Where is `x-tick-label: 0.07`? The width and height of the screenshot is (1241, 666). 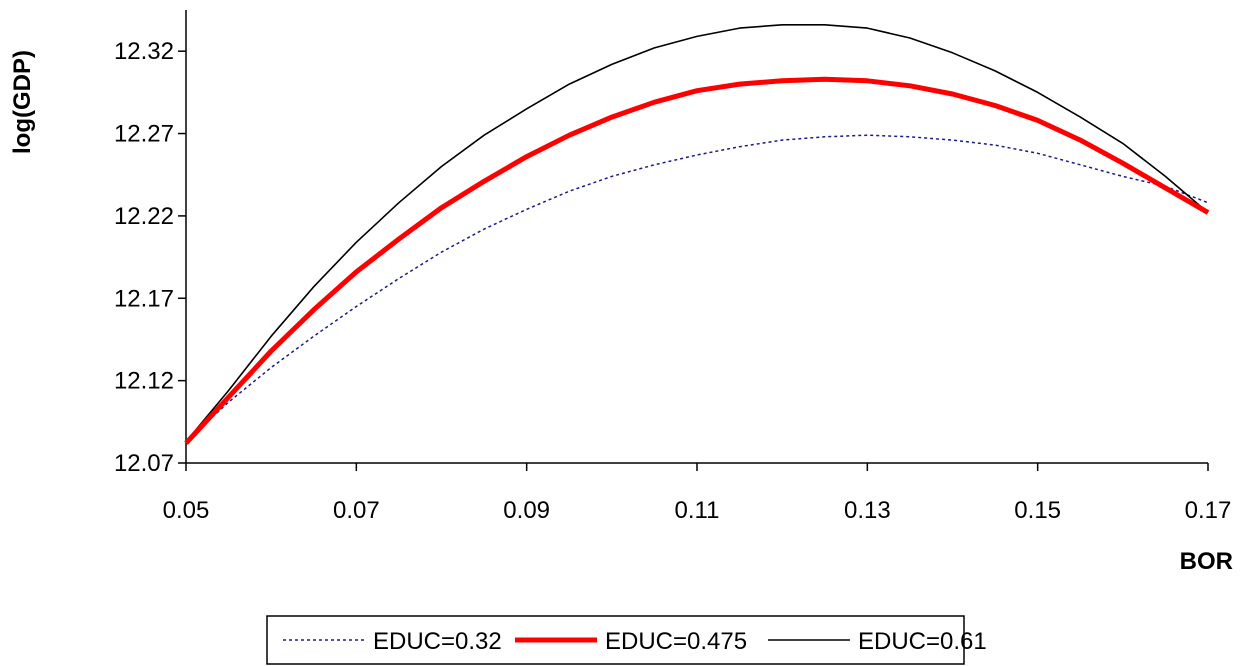
x-tick-label: 0.07 is located at coordinates (356, 510).